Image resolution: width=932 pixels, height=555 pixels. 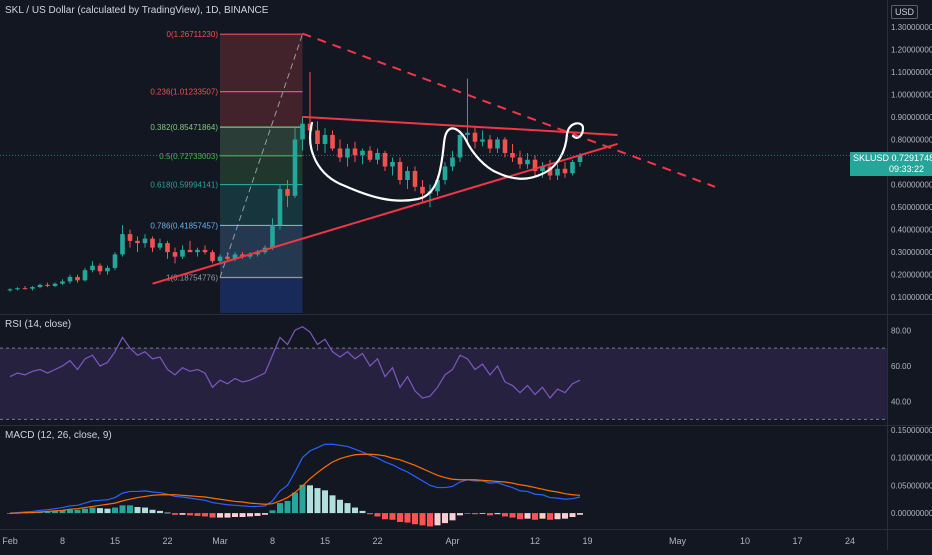 I want to click on time-axis-label: 10, so click(x=745, y=541).